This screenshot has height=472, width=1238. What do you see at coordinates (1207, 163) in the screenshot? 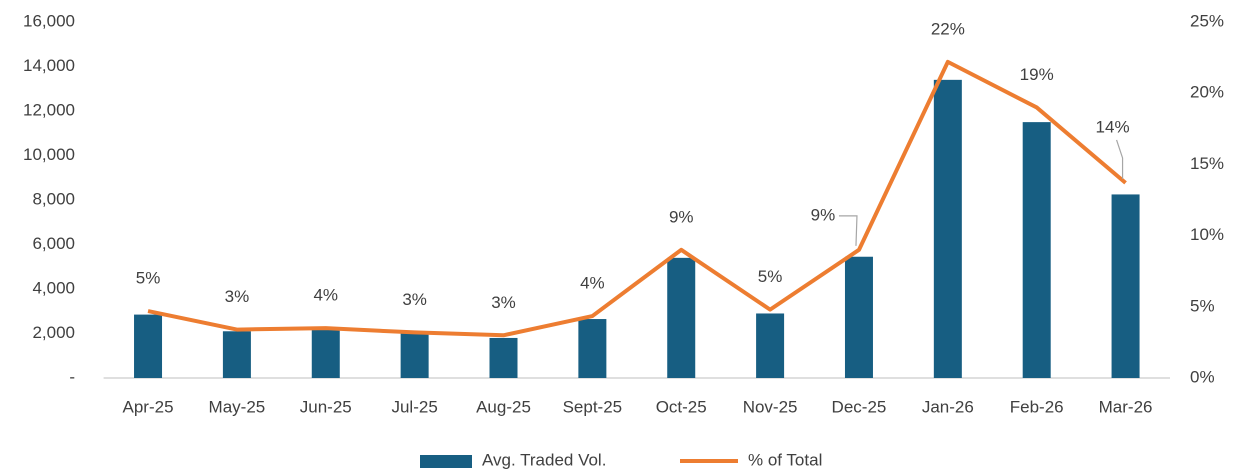
I see `y2-tick-label: 15%` at bounding box center [1207, 163].